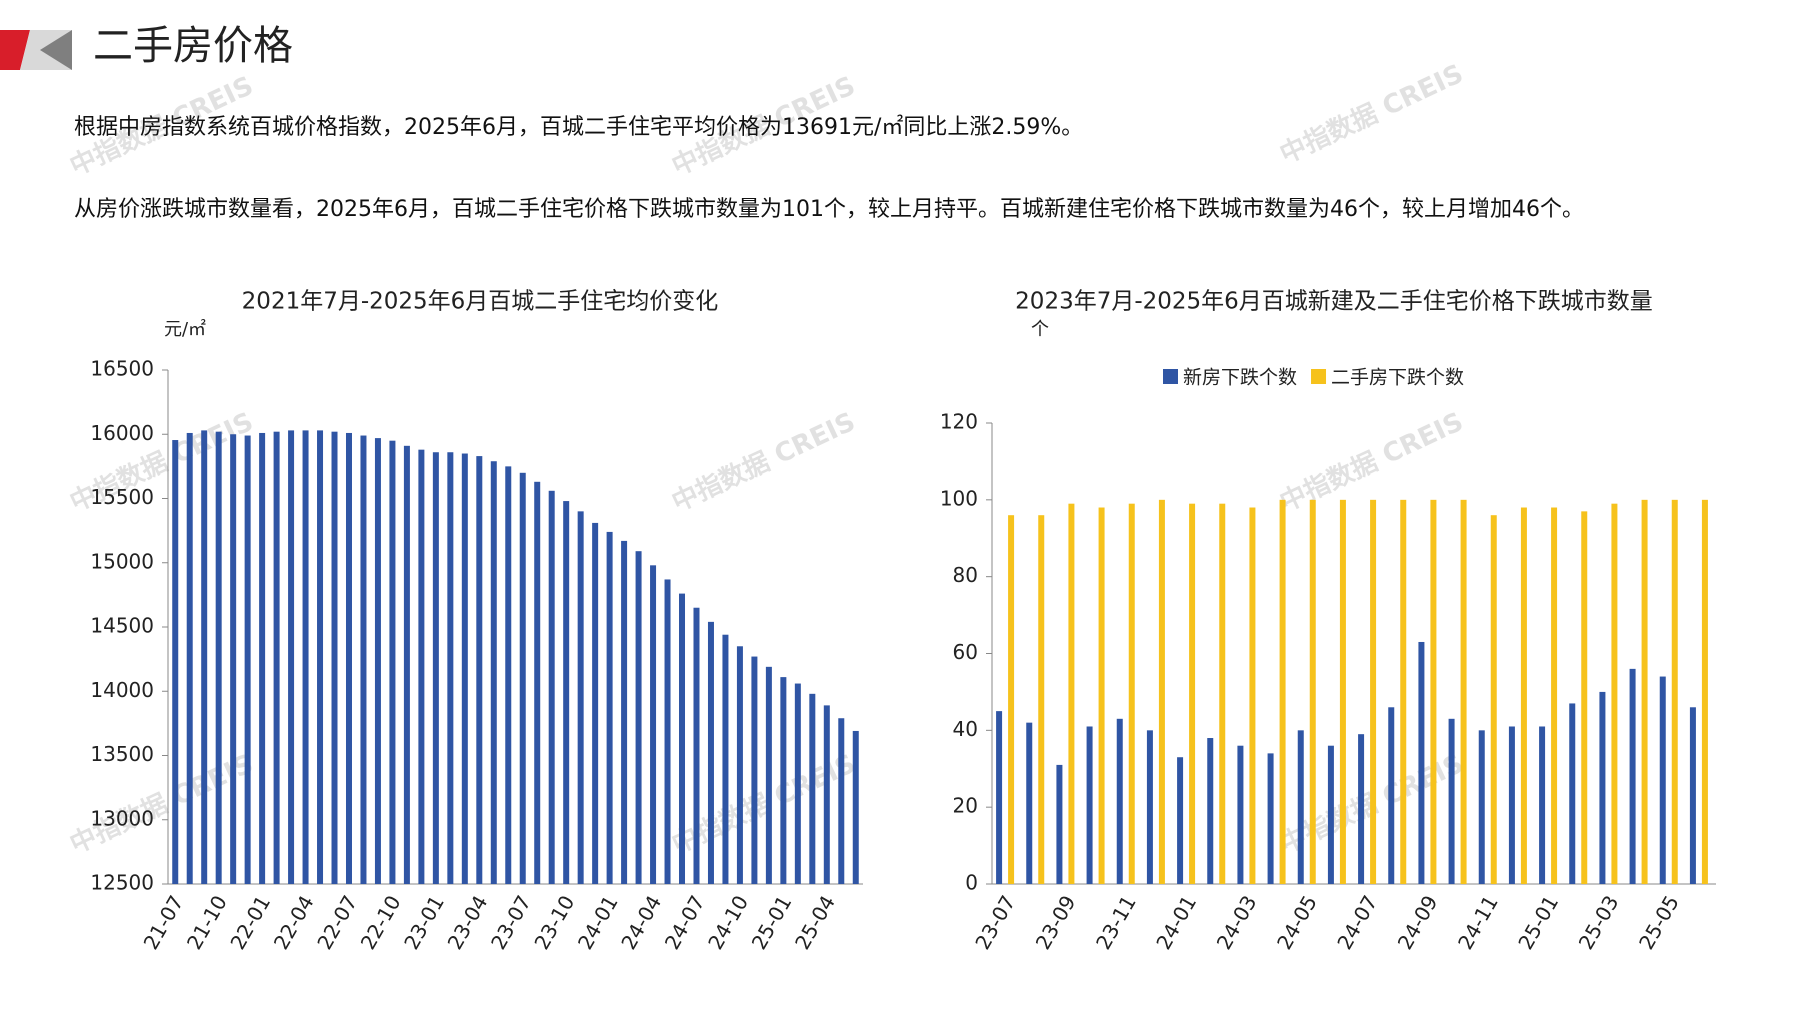  I want to click on x-tick-label: 24-10, so click(728, 922).